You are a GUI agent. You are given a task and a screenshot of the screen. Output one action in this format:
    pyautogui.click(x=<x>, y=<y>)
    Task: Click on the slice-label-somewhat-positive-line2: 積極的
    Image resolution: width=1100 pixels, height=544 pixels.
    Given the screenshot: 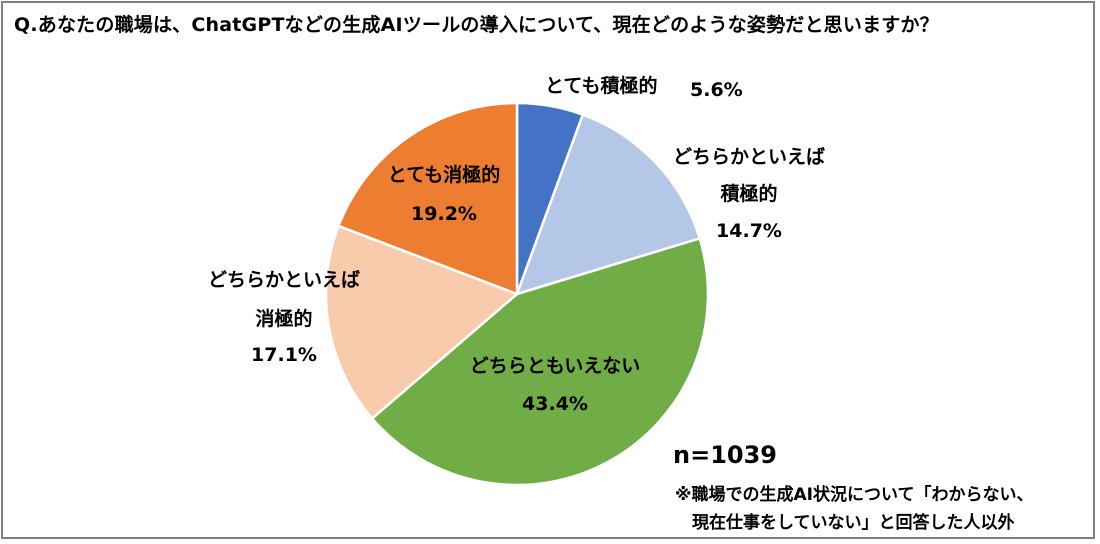 What is the action you would take?
    pyautogui.click(x=749, y=194)
    